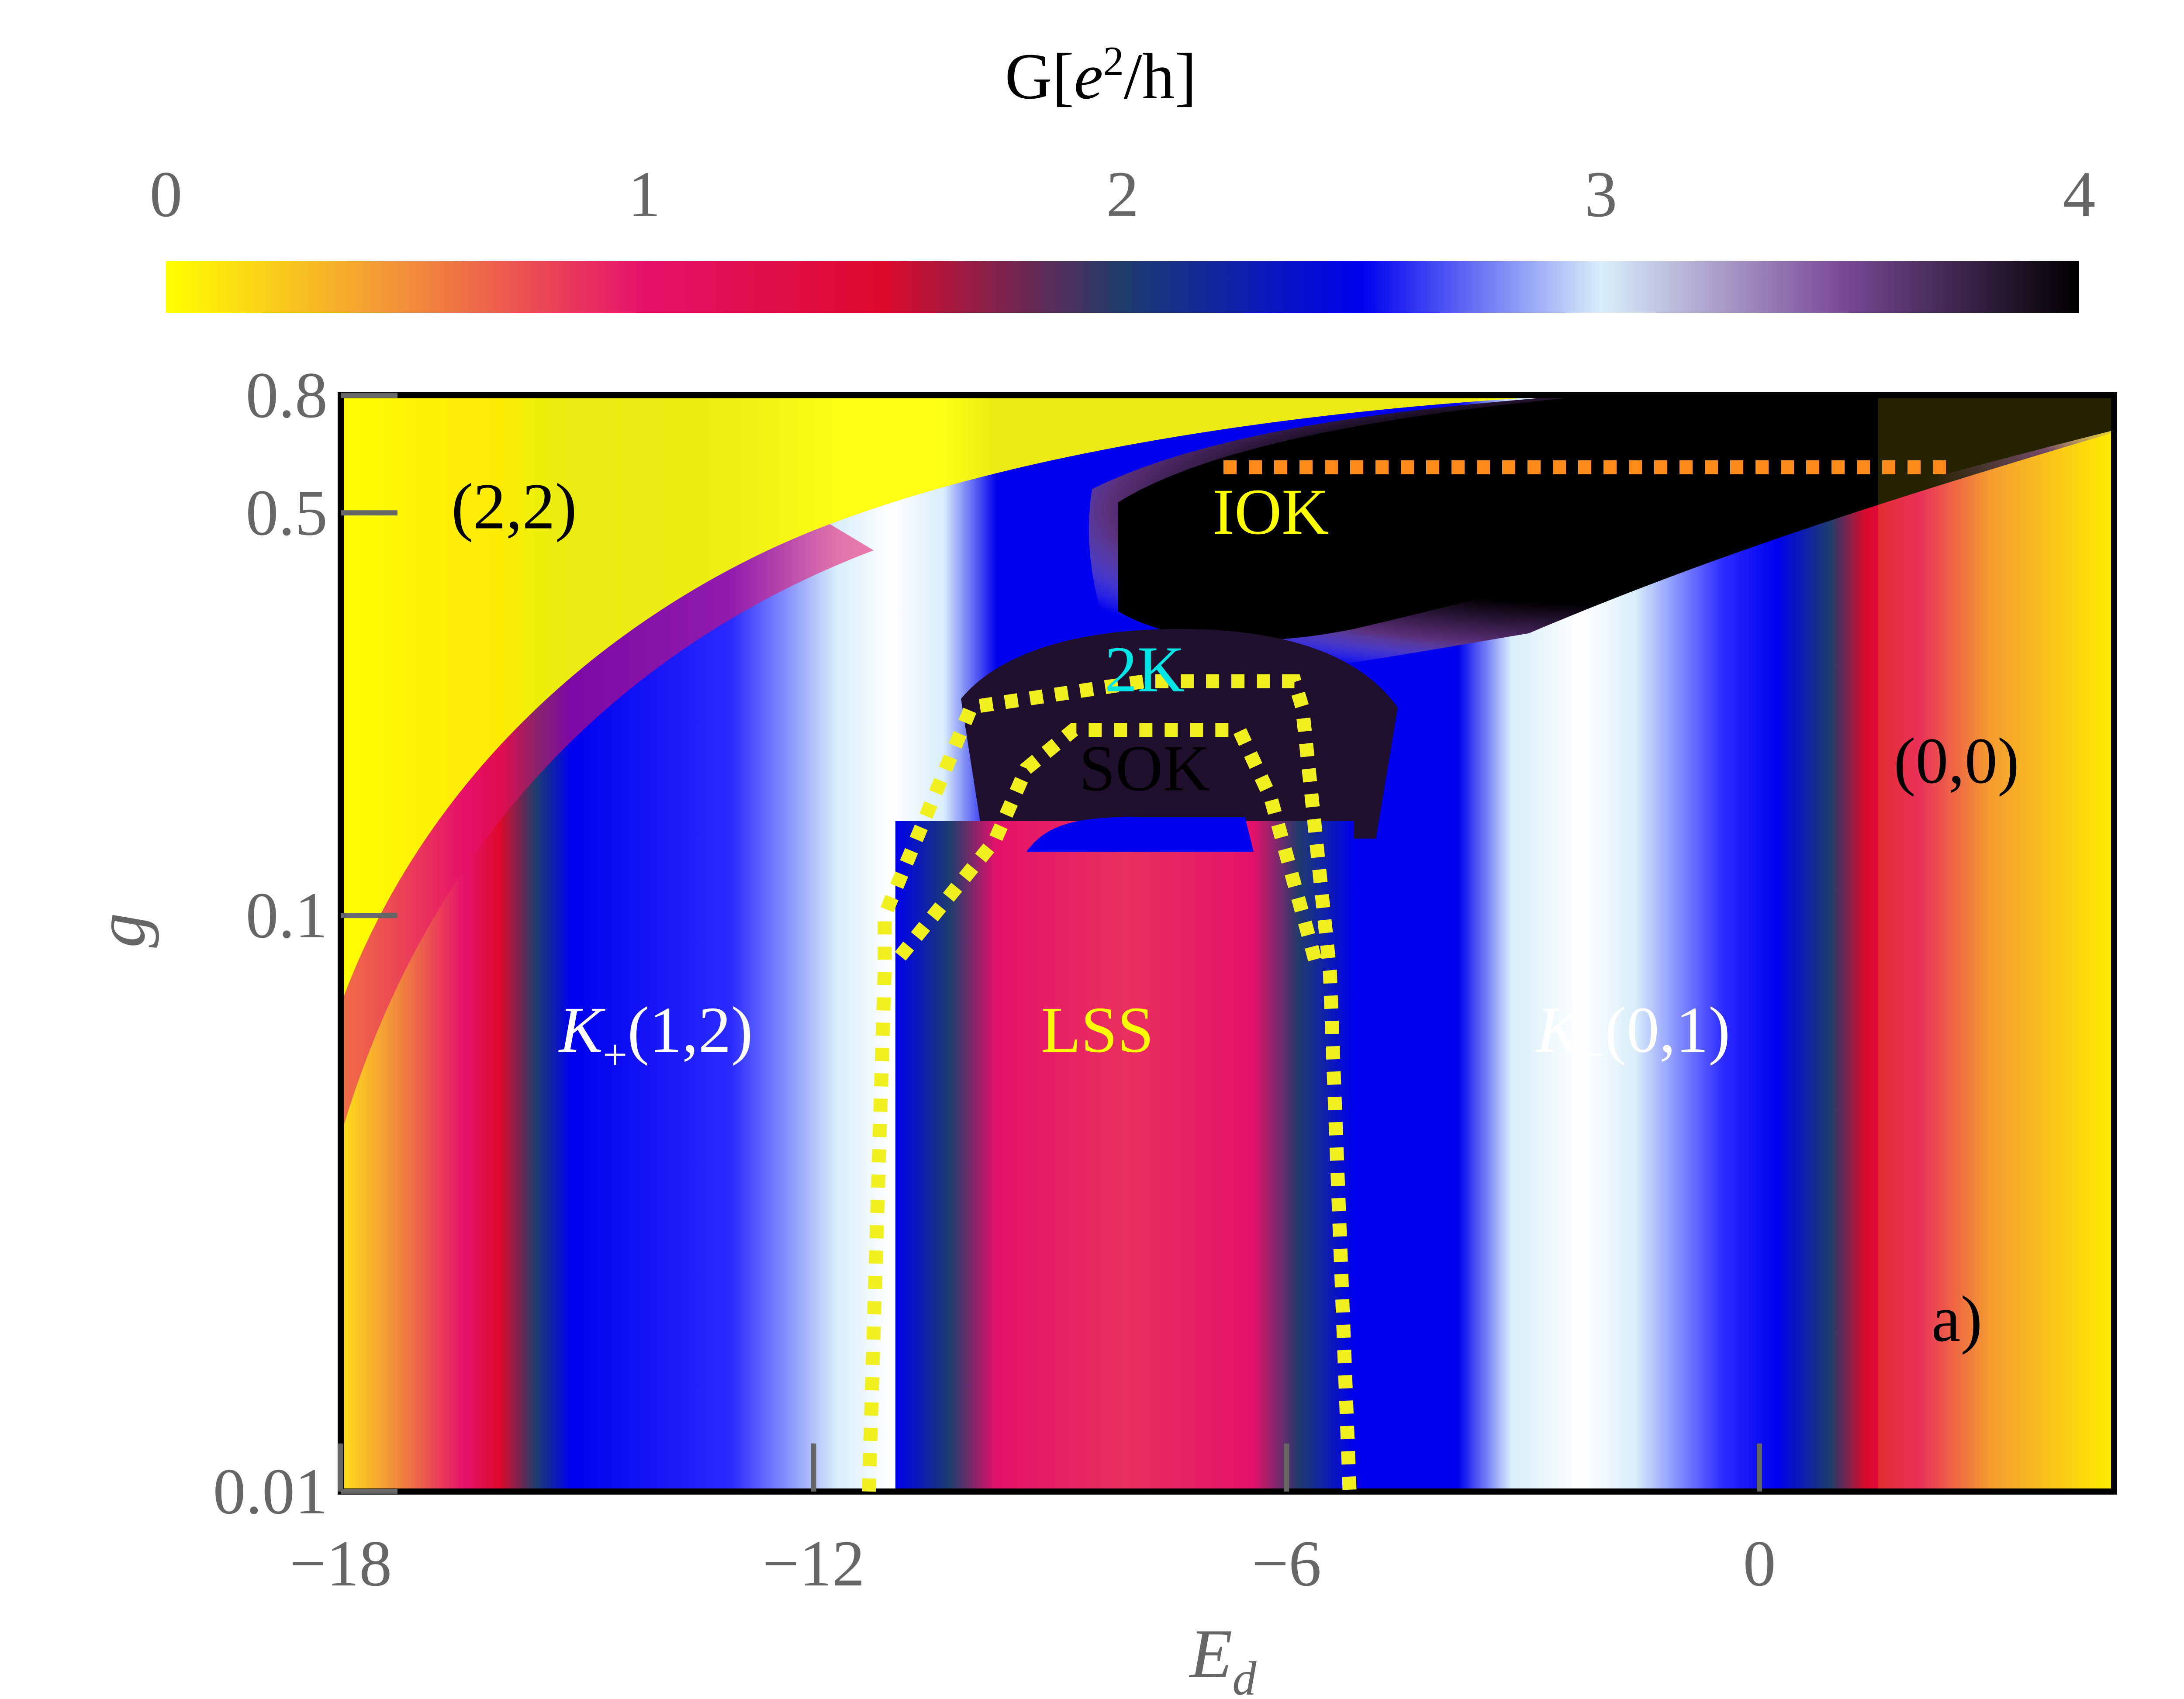 The width and height of the screenshot is (2184, 1699). Describe the element at coordinates (1957, 1319) in the screenshot. I see `panel-label: a)` at that location.